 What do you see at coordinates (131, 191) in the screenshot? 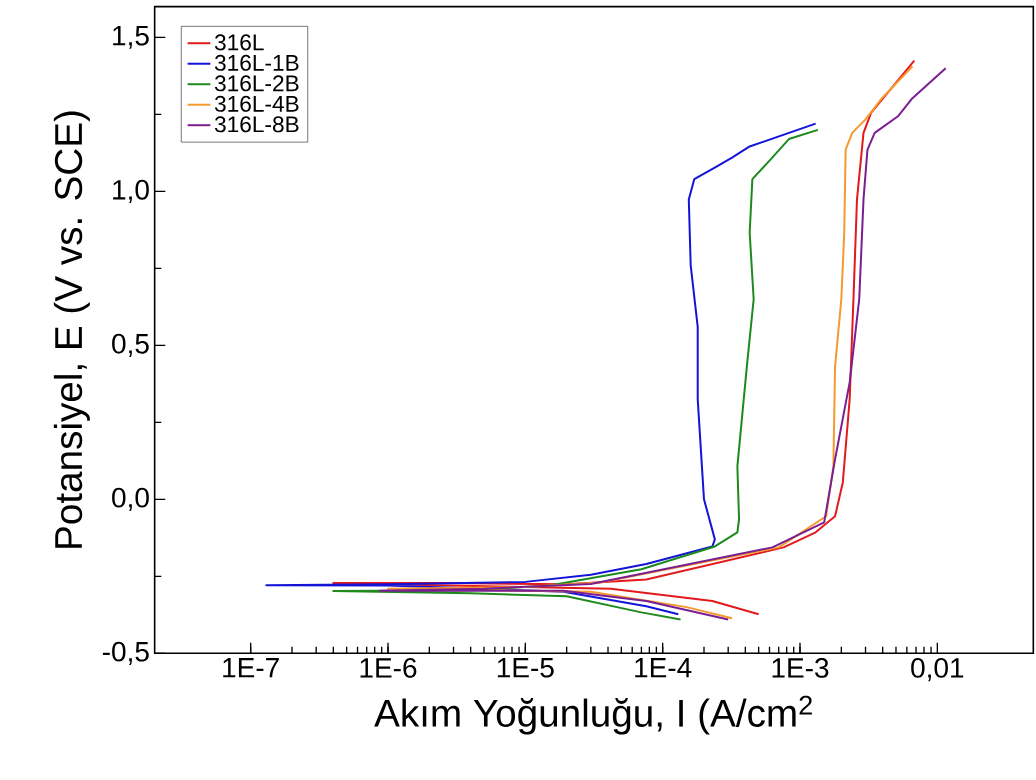
I see `y-tick-label: 1,0` at bounding box center [131, 191].